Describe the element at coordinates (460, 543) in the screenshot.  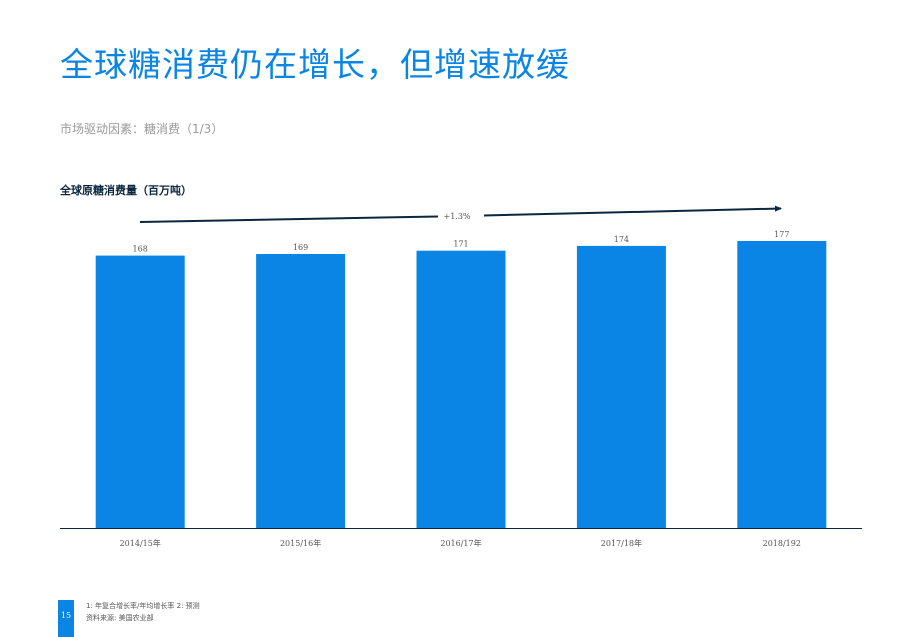
I see `x-tick-label-2: 2016/17年` at that location.